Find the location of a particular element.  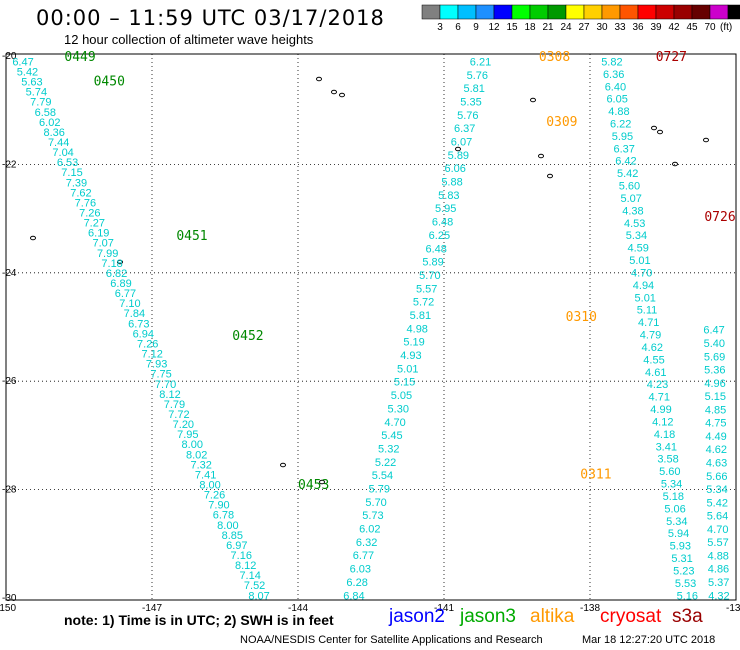

swh-value: 6.37 is located at coordinates (623, 149).